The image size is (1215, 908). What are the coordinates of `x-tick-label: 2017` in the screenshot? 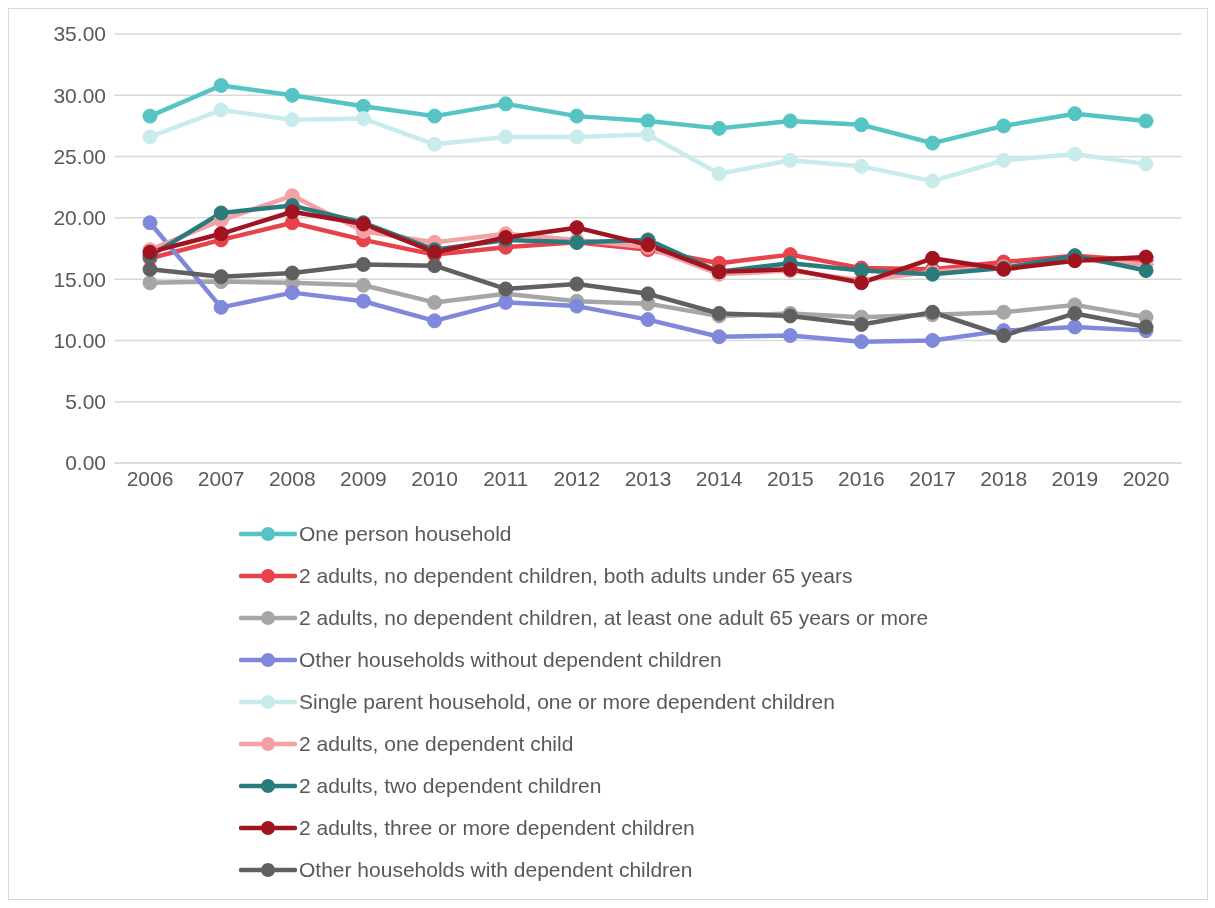 It's located at (932, 478).